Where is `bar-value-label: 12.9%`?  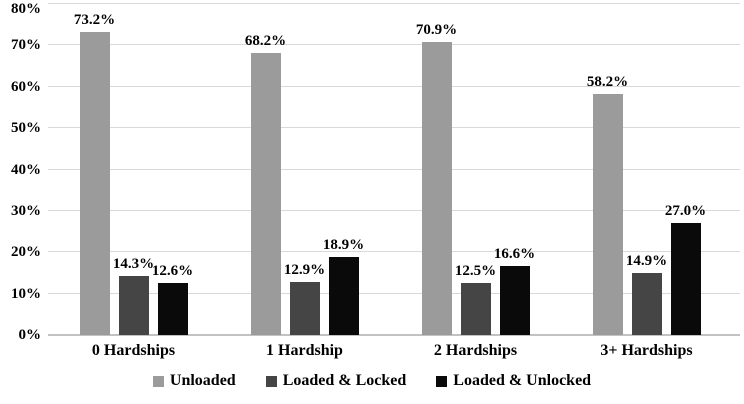 bar-value-label: 12.9% is located at coordinates (304, 269).